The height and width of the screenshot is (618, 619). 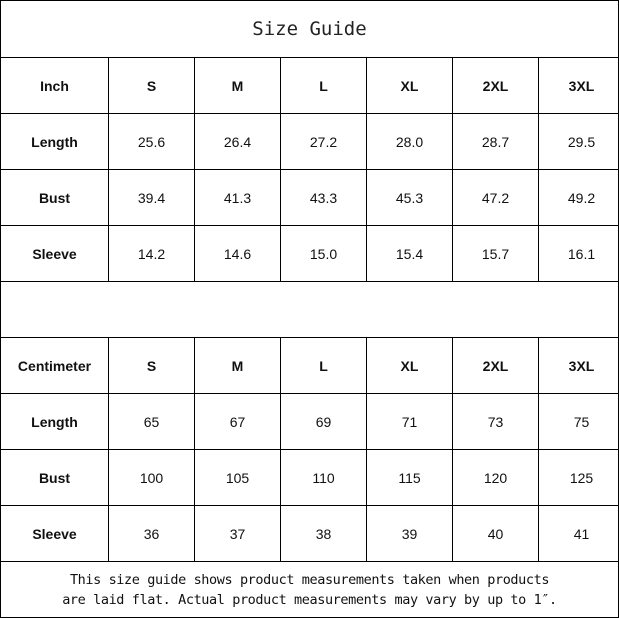 What do you see at coordinates (578, 197) in the screenshot?
I see `measurement-cell: 49.2` at bounding box center [578, 197].